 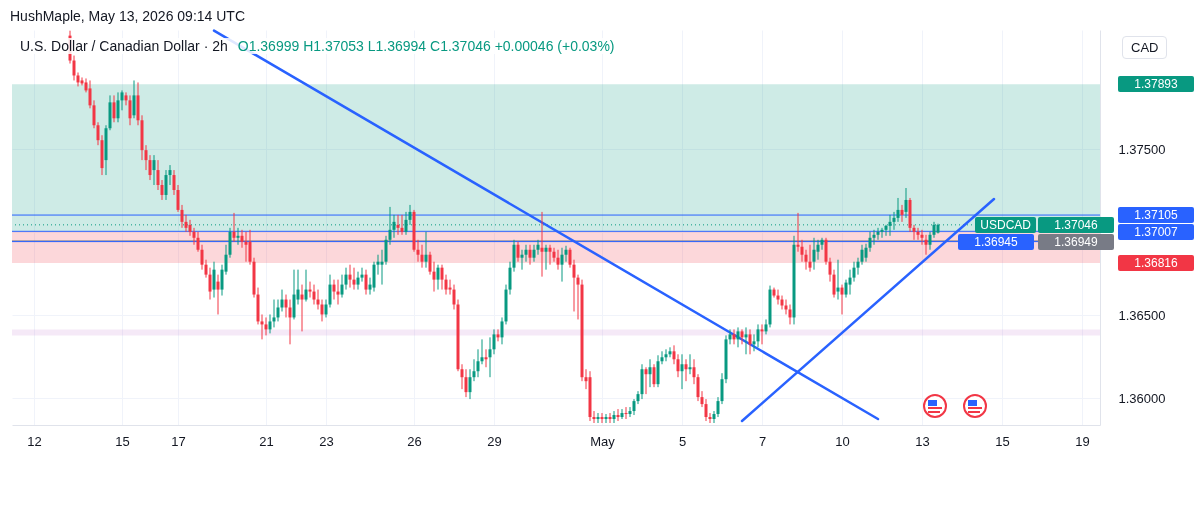 What do you see at coordinates (996, 241) in the screenshot?
I see `ref-line-label: 1.36945` at bounding box center [996, 241].